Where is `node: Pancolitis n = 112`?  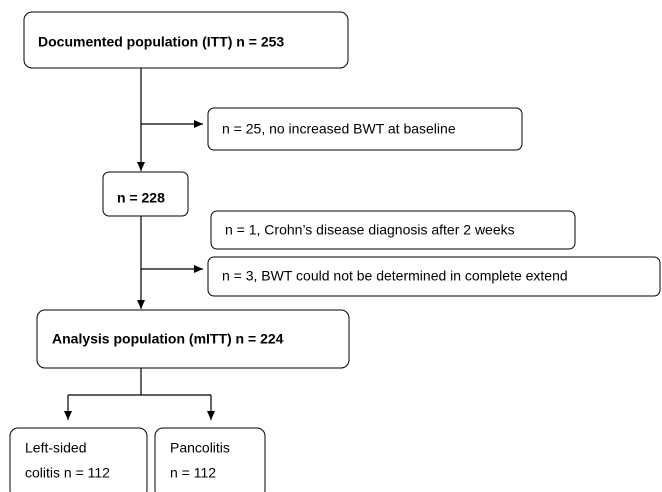 node: Pancolitis n = 112 is located at coordinates (210, 459).